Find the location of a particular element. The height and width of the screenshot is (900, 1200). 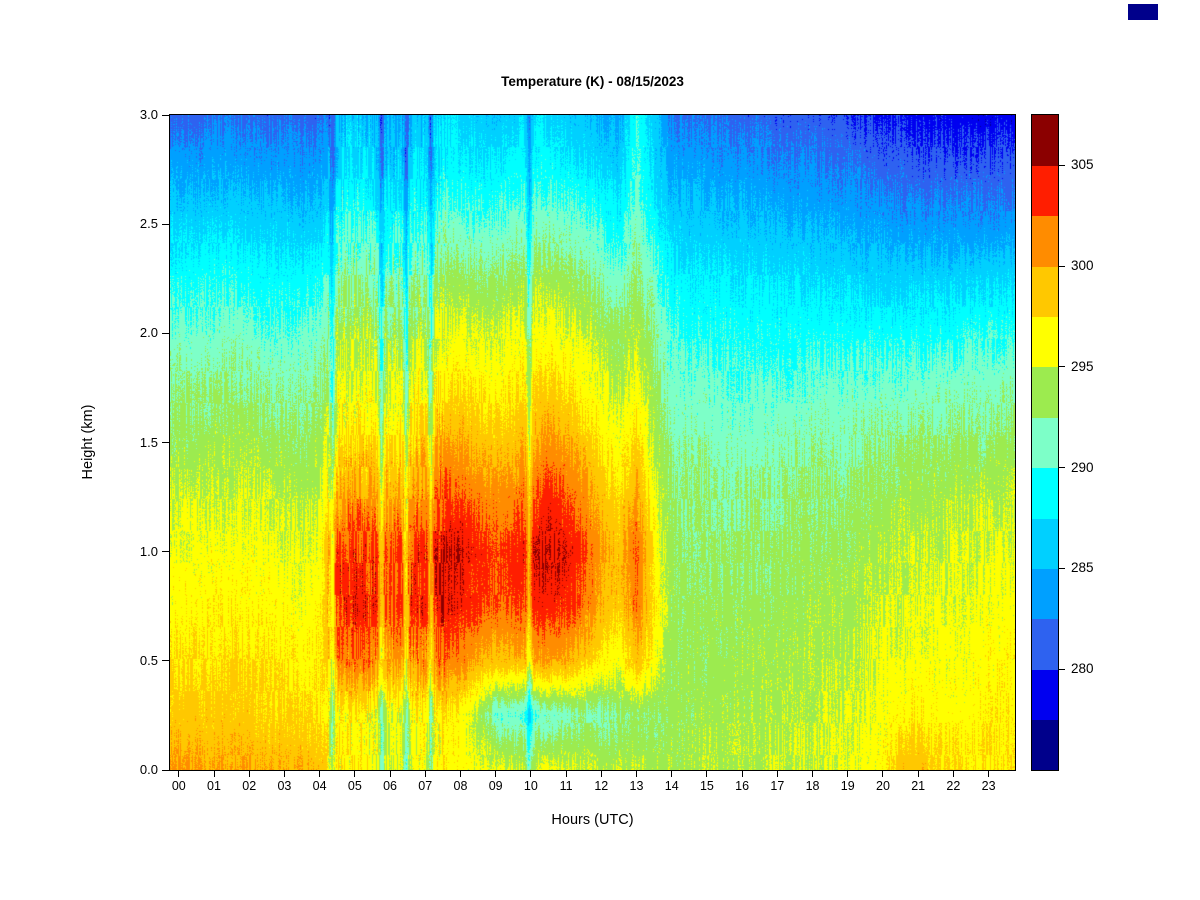

x-tick-label: 04 is located at coordinates (319, 786).